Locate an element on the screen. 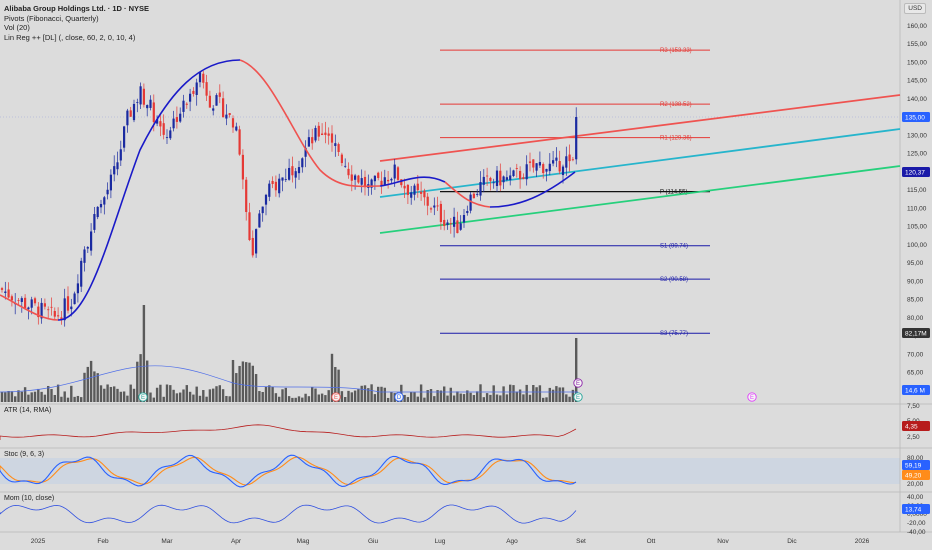 The width and height of the screenshot is (932, 550). pivots-indicator-label: Pivots (Fibonacci, Quarterly) is located at coordinates (51, 18).